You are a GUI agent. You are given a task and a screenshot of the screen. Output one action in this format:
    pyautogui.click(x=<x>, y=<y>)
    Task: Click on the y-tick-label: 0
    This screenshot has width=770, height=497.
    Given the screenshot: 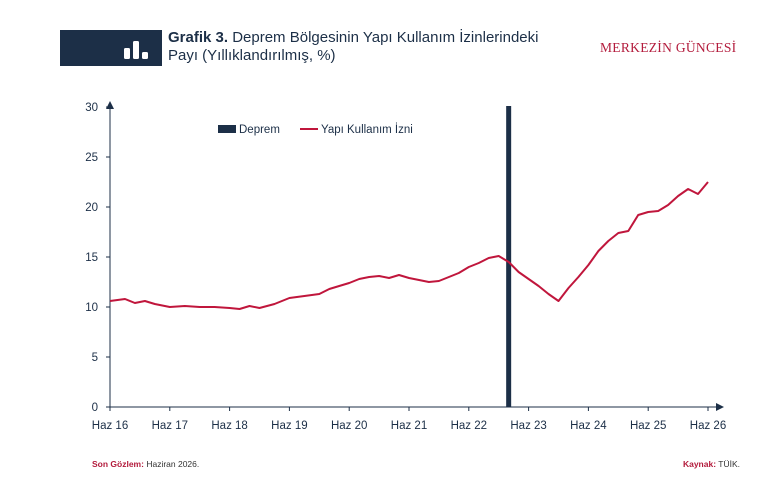 What is the action you would take?
    pyautogui.click(x=95, y=408)
    